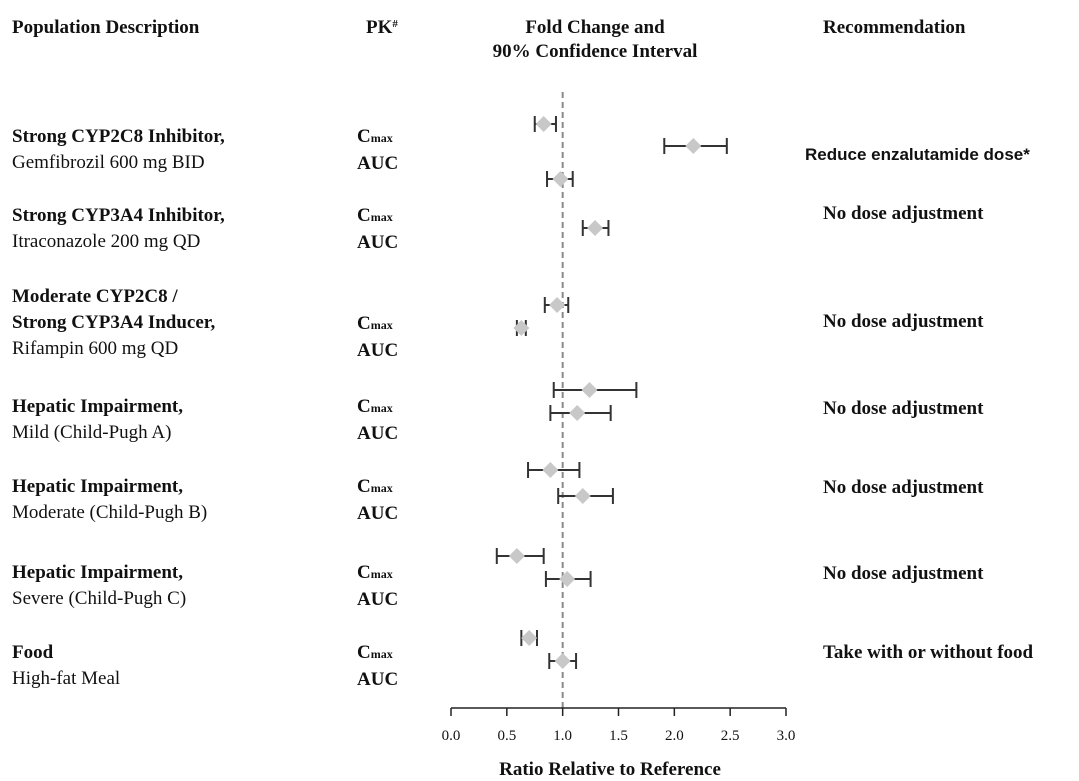 The height and width of the screenshot is (781, 1079). I want to click on x-tick-label: 2.5, so click(730, 736).